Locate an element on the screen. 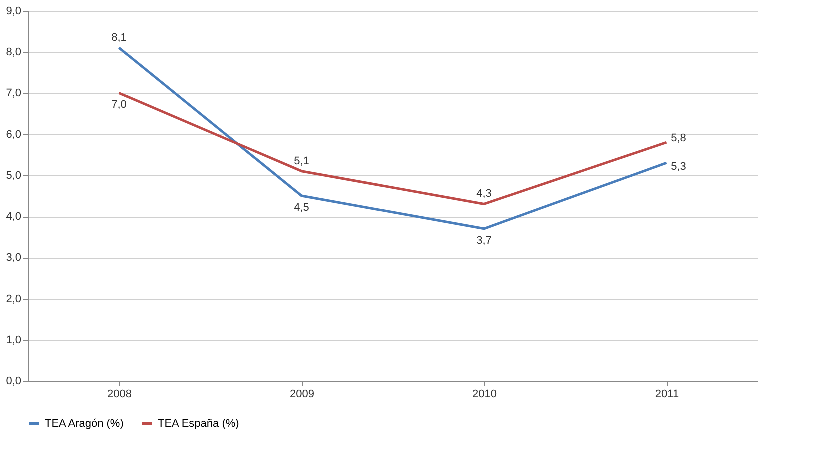 This screenshot has height=471, width=822. x-tick-label: 2009 is located at coordinates (302, 394).